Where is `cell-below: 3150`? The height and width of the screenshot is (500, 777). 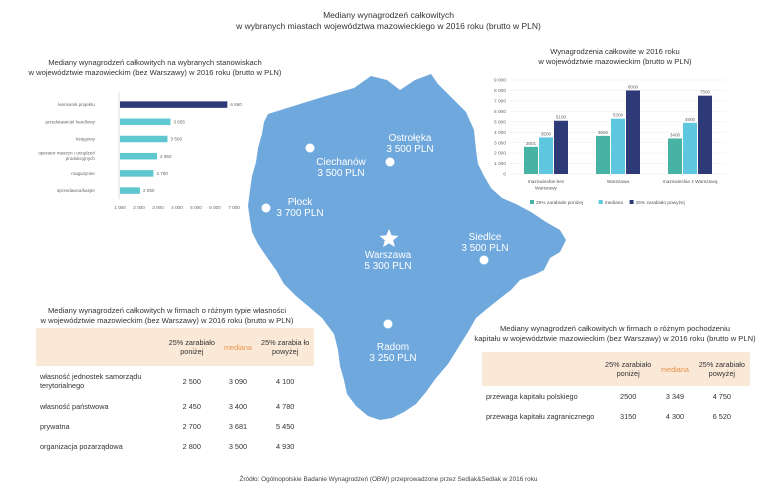
cell-below: 3150 is located at coordinates (628, 416).